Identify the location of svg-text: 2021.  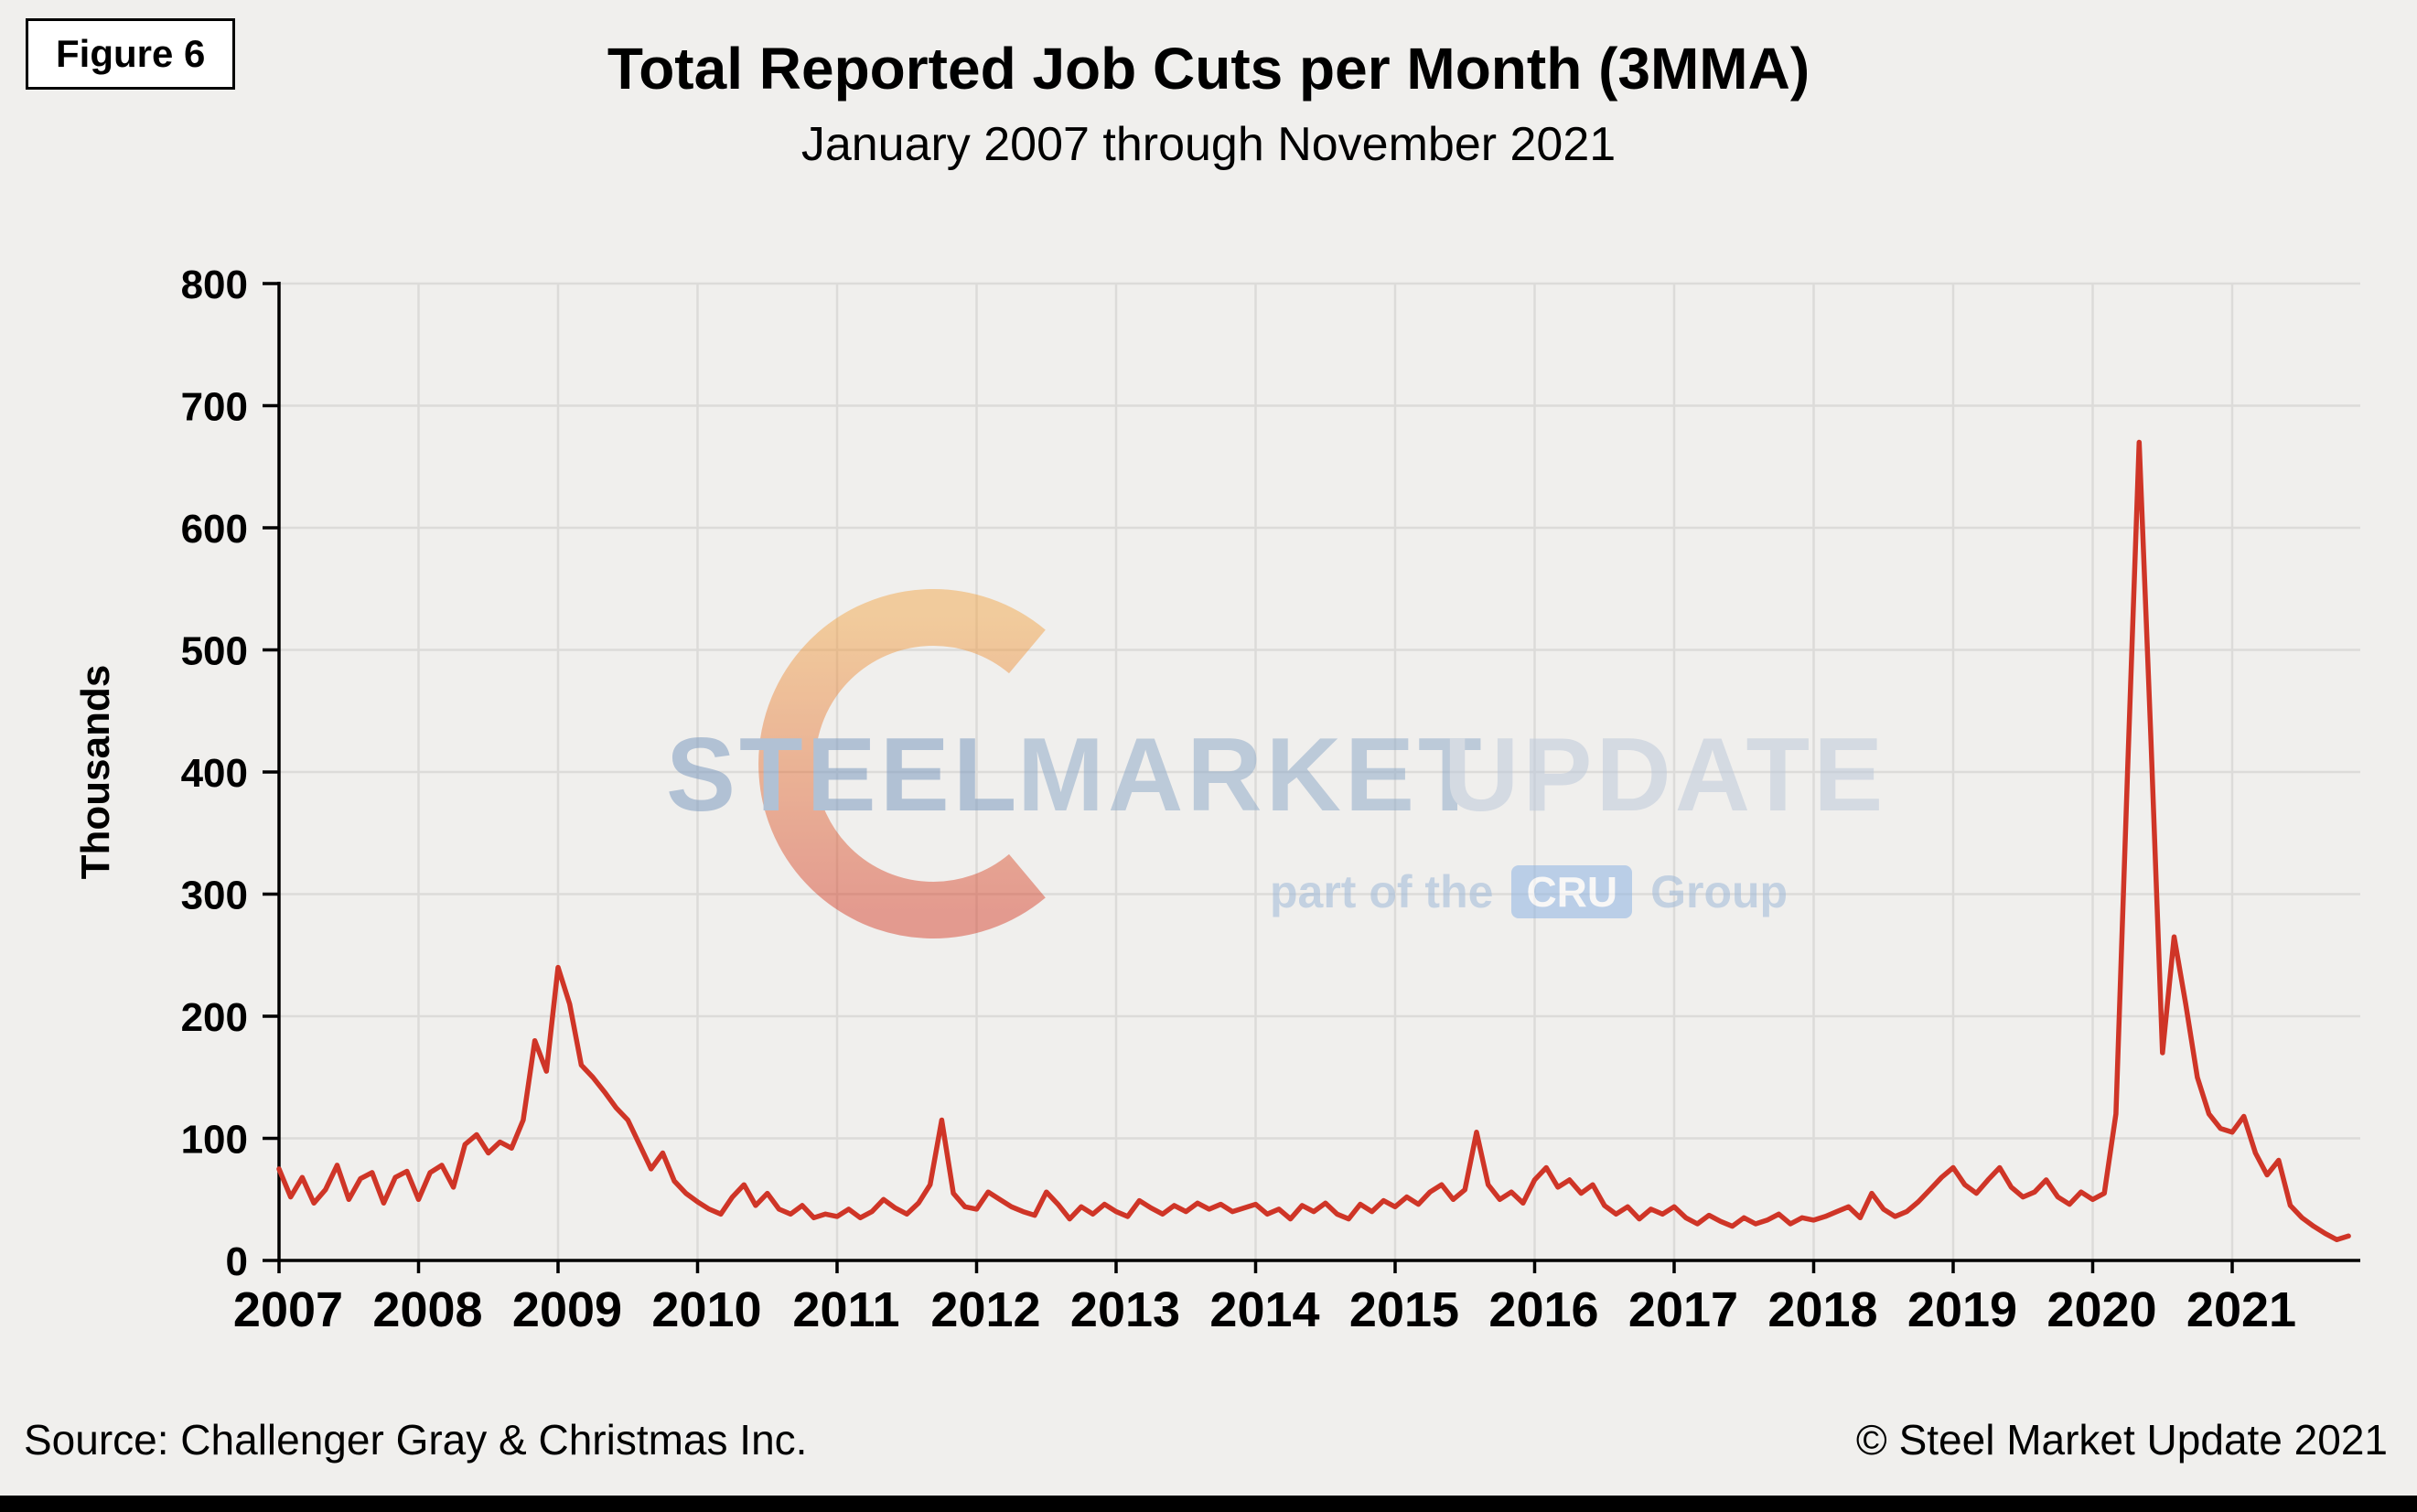
(2241, 1309).